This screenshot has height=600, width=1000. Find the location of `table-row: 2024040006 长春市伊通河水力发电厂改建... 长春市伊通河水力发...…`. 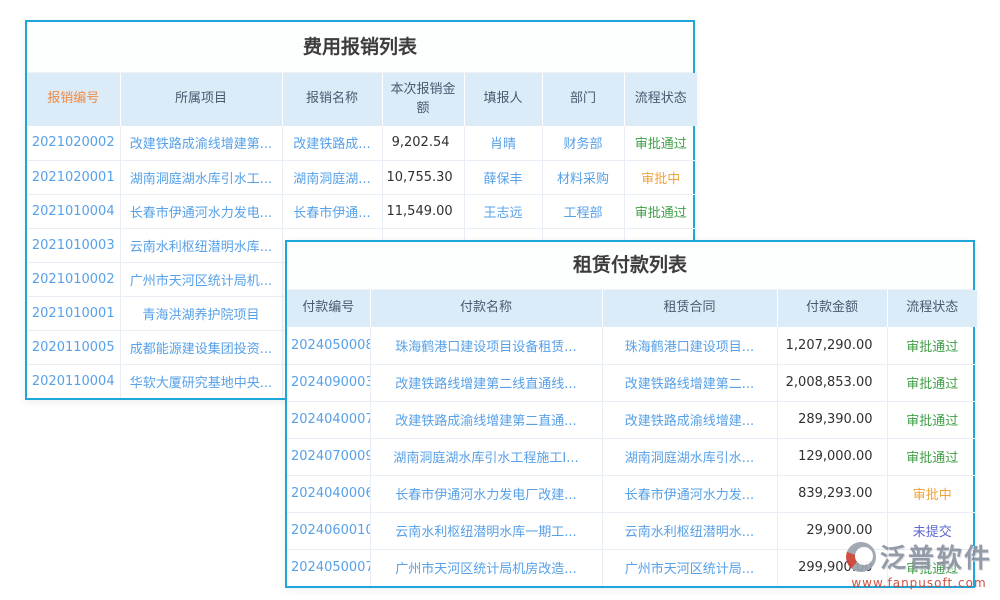

table-row: 2024040006 长春市伊通河水力发电厂改建... 长春市伊通河水力发...… is located at coordinates (632, 493).